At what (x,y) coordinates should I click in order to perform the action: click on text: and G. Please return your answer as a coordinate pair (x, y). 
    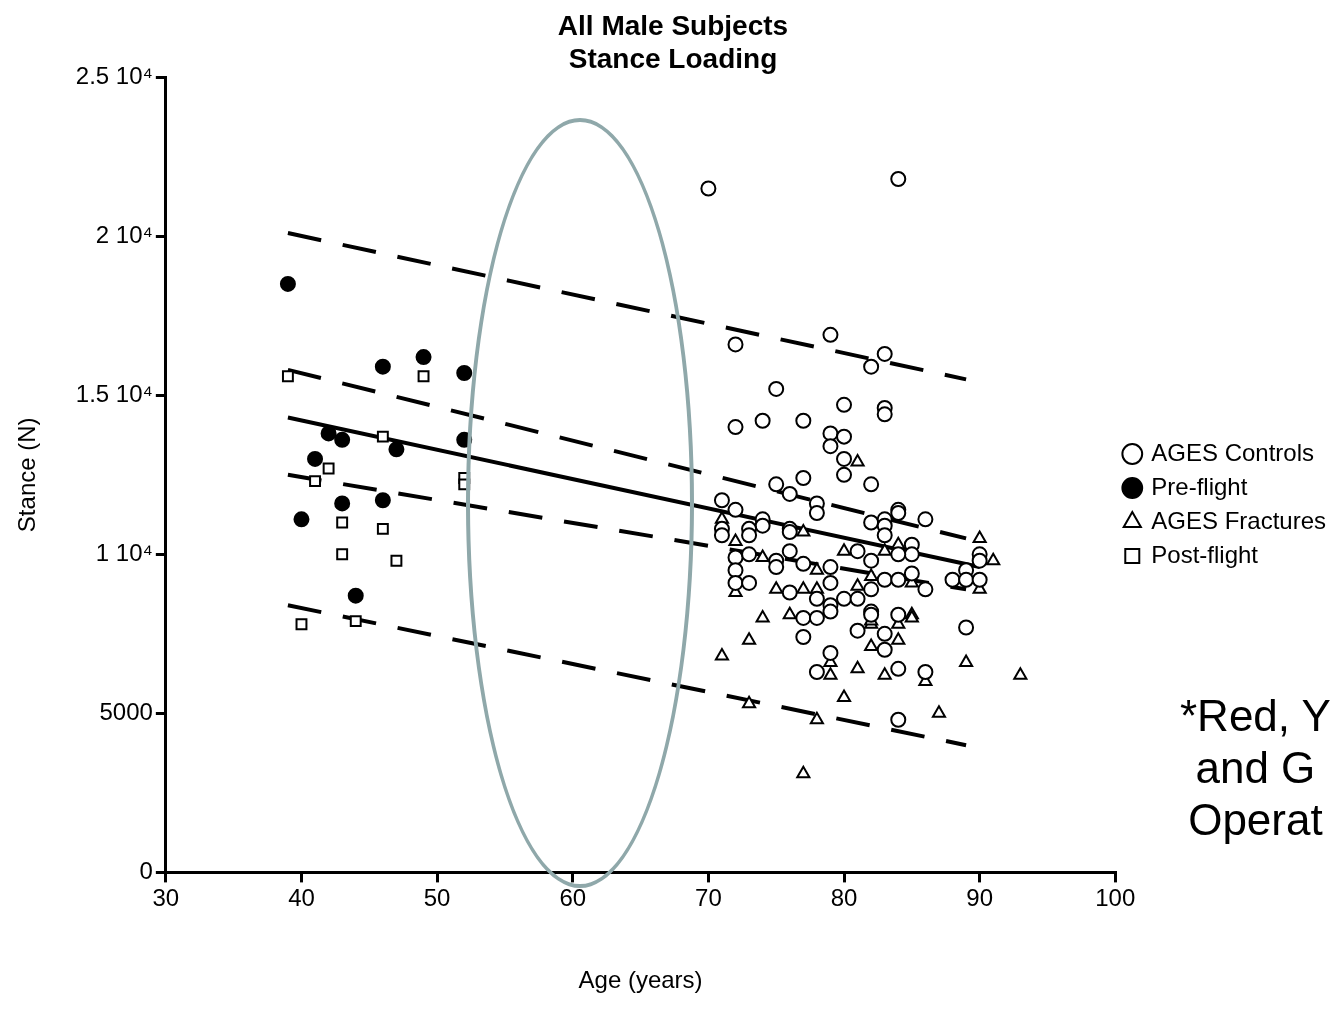
    Looking at the image, I should click on (1255, 768).